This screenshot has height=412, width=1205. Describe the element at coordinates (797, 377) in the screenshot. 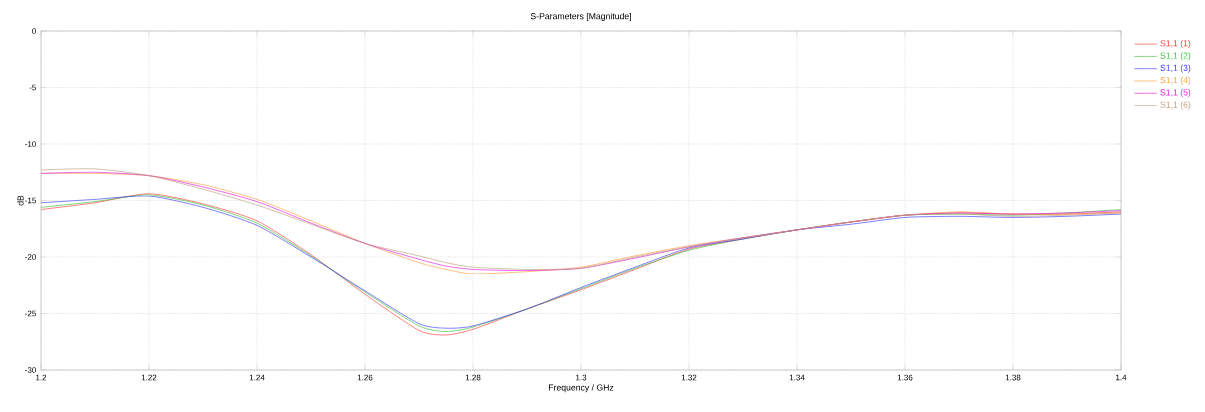

I see `x-tick-label: 1.34` at that location.